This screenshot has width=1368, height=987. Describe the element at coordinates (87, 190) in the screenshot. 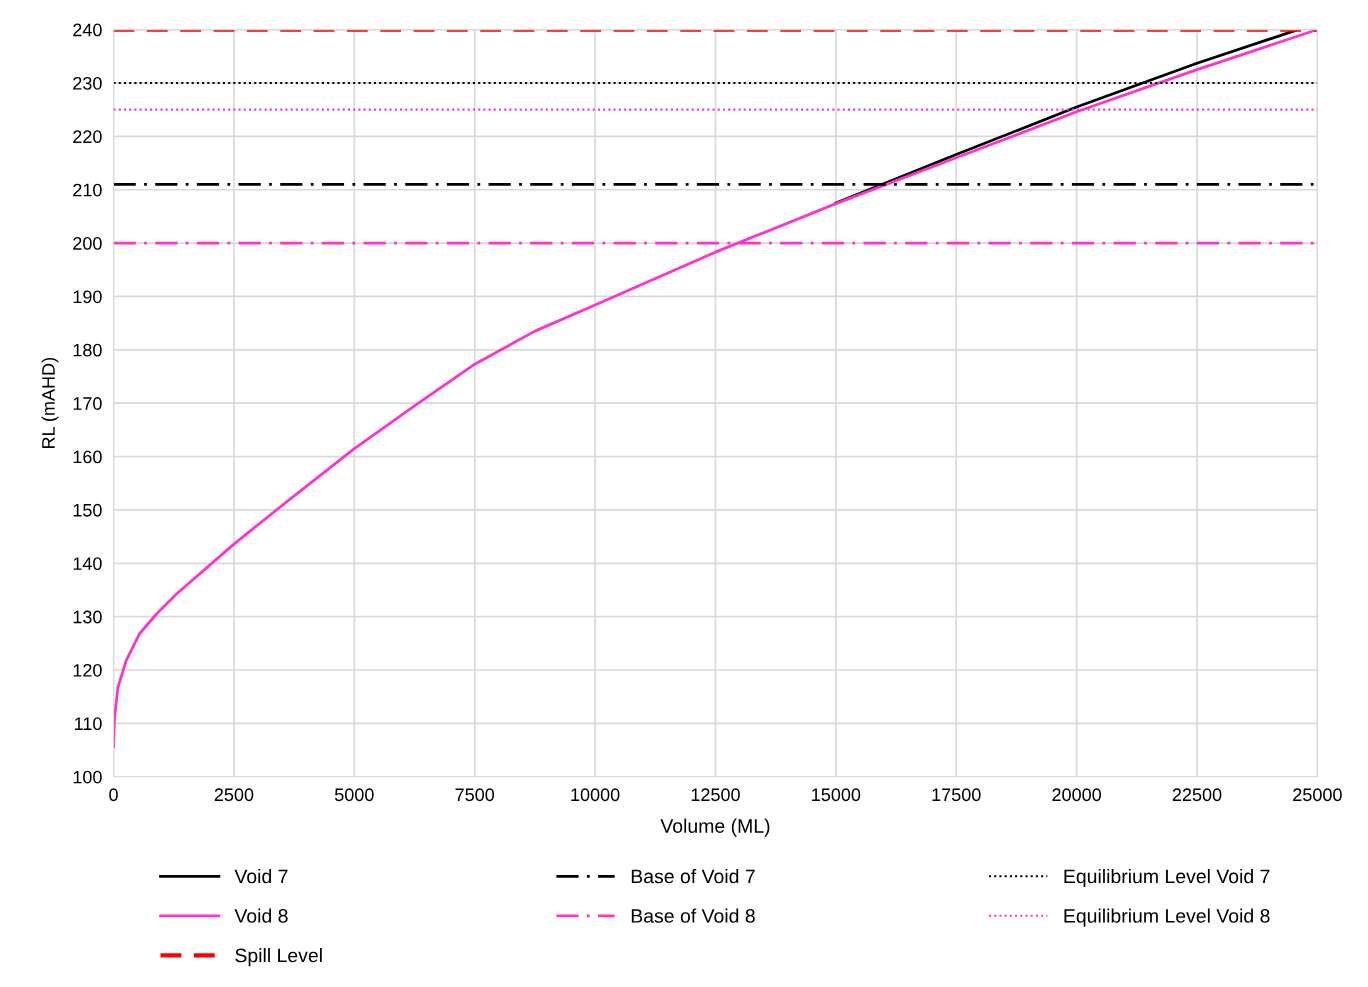

I see `y-tick-label: 210` at that location.